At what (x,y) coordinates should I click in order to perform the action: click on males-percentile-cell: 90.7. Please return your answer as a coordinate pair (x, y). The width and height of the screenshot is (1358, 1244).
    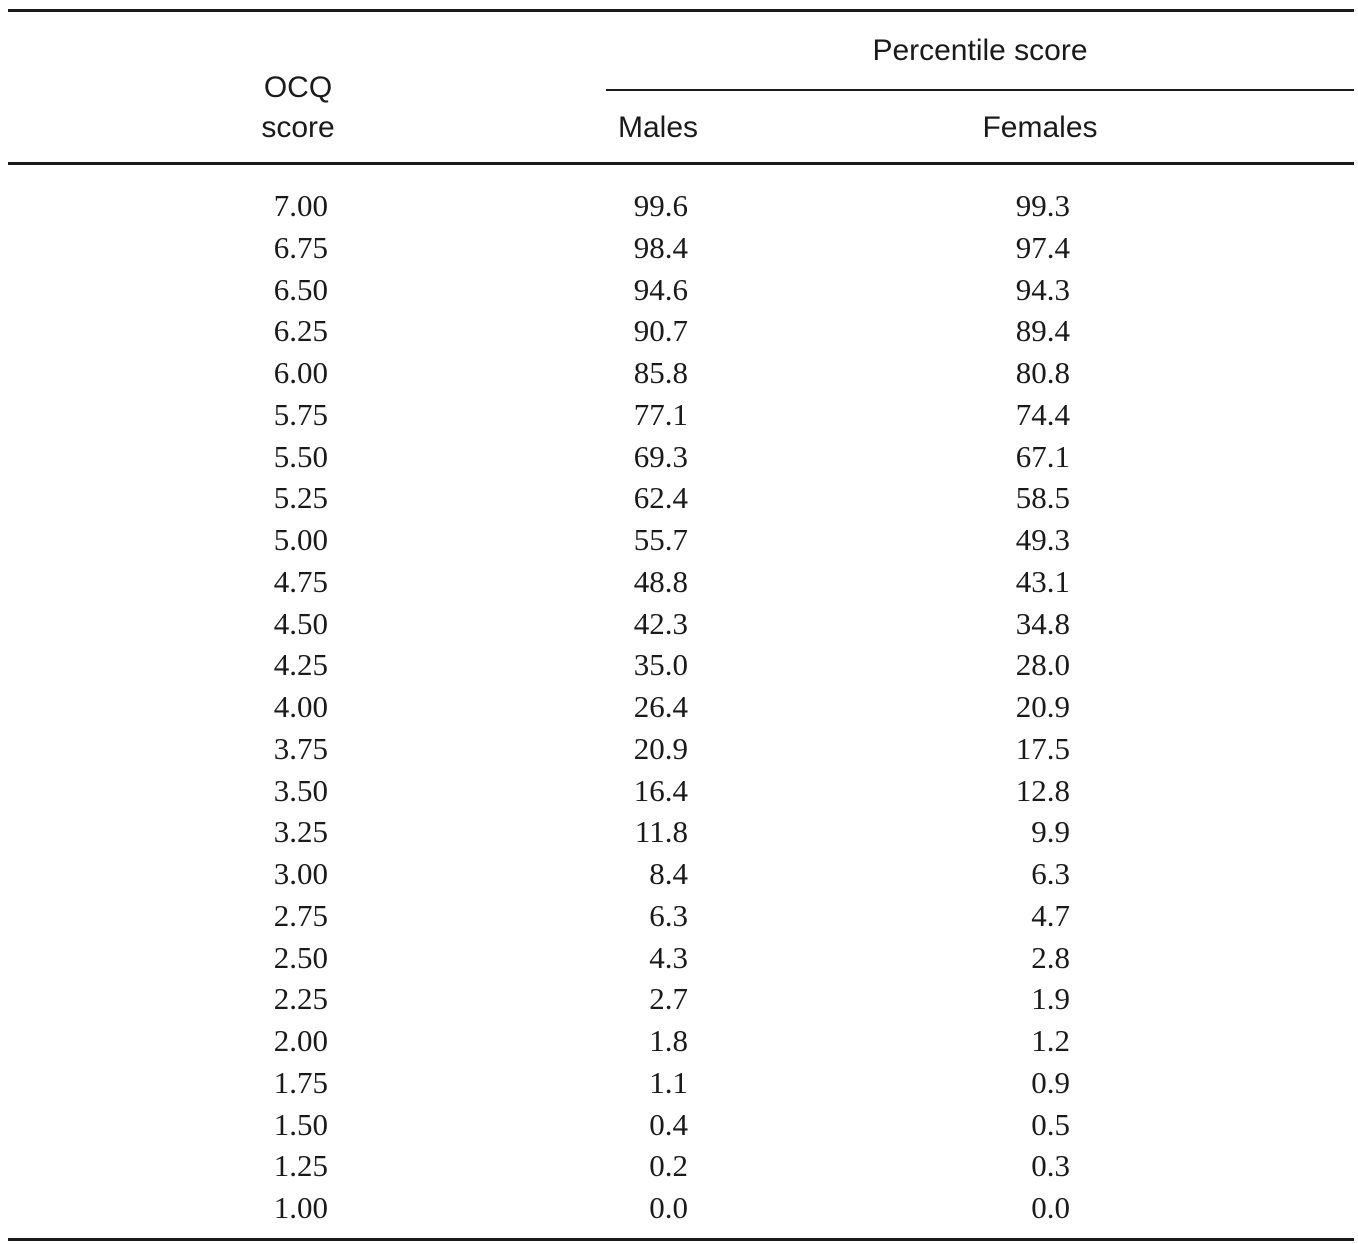
    Looking at the image, I should click on (660, 331).